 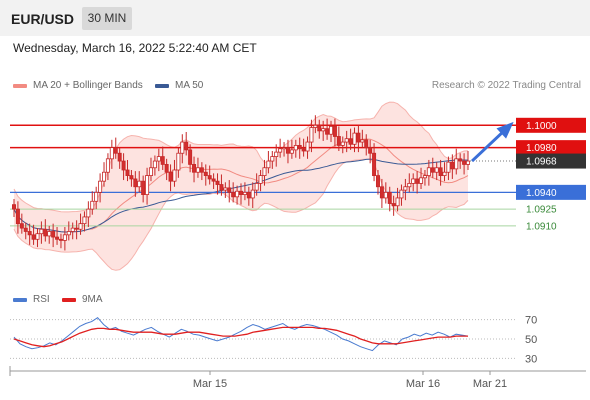 What do you see at coordinates (31, 299) in the screenshot?
I see `legend-rsi: RSI` at bounding box center [31, 299].